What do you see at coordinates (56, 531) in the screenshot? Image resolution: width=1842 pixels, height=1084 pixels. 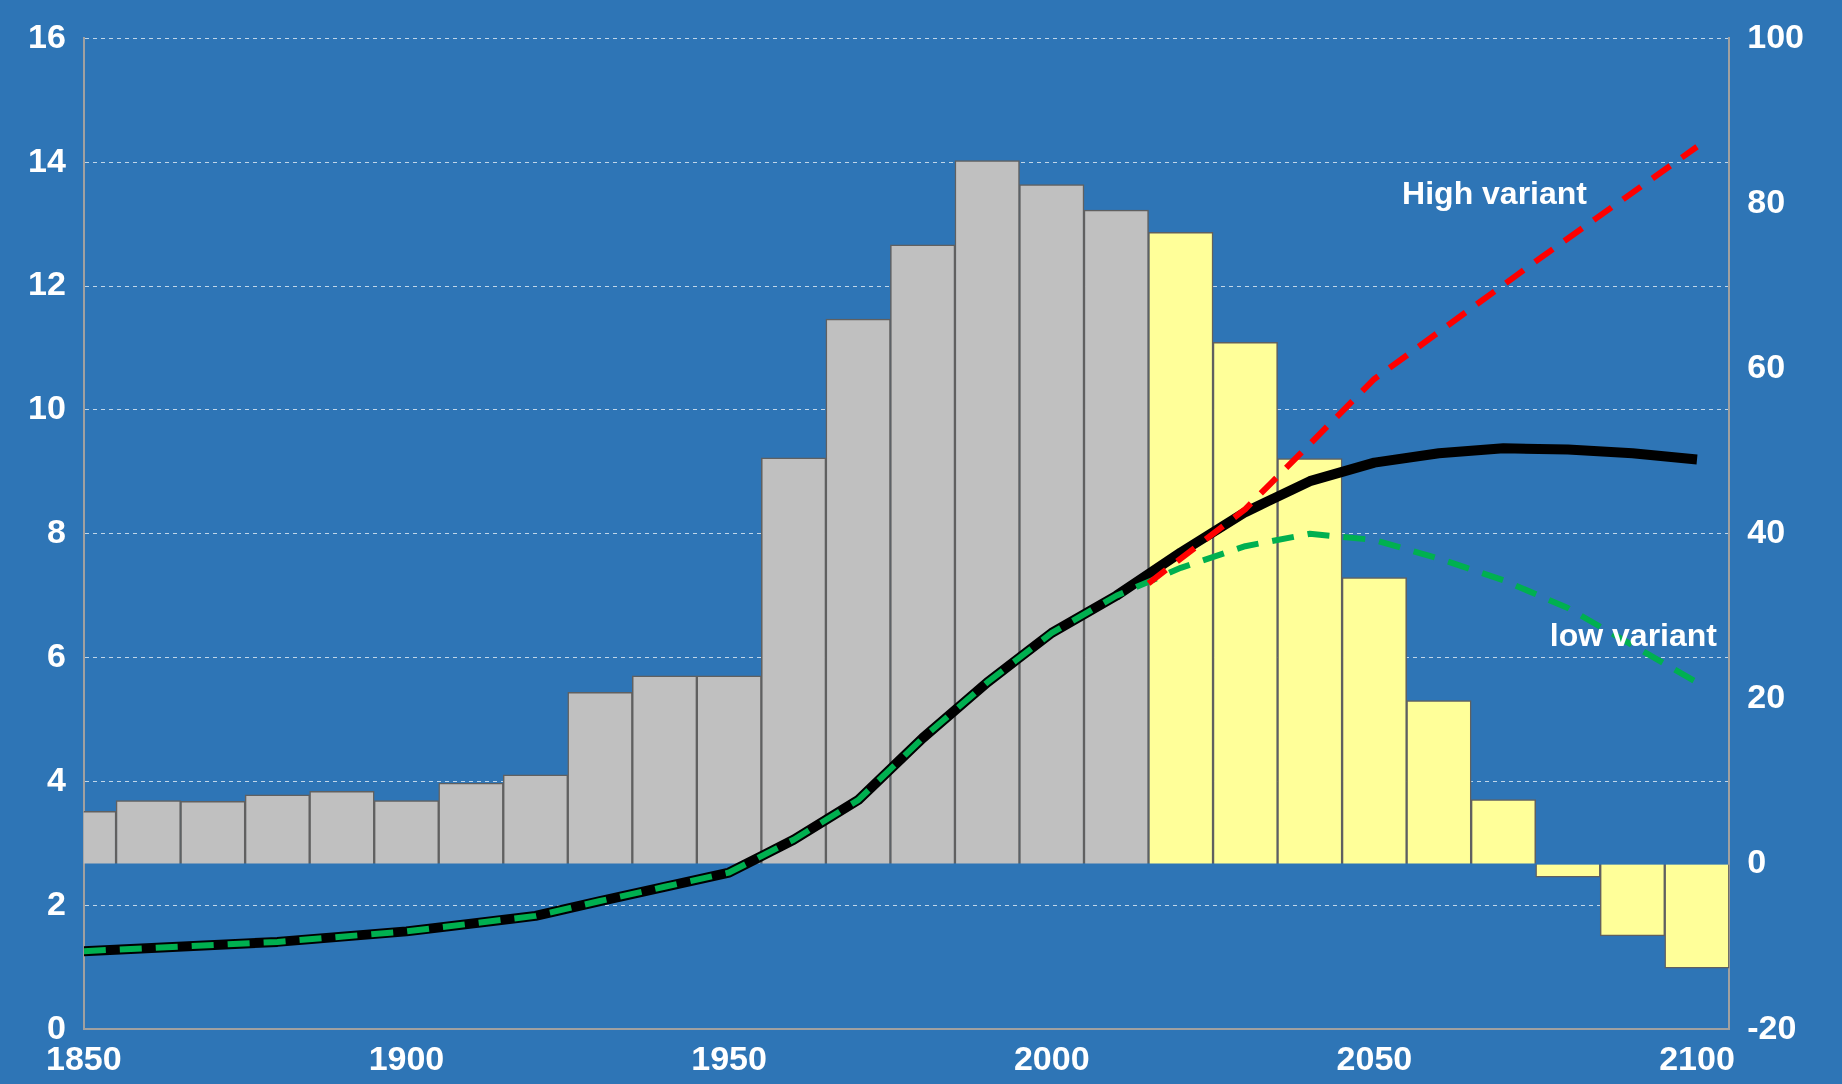 I see `y-tick-label: 8` at bounding box center [56, 531].